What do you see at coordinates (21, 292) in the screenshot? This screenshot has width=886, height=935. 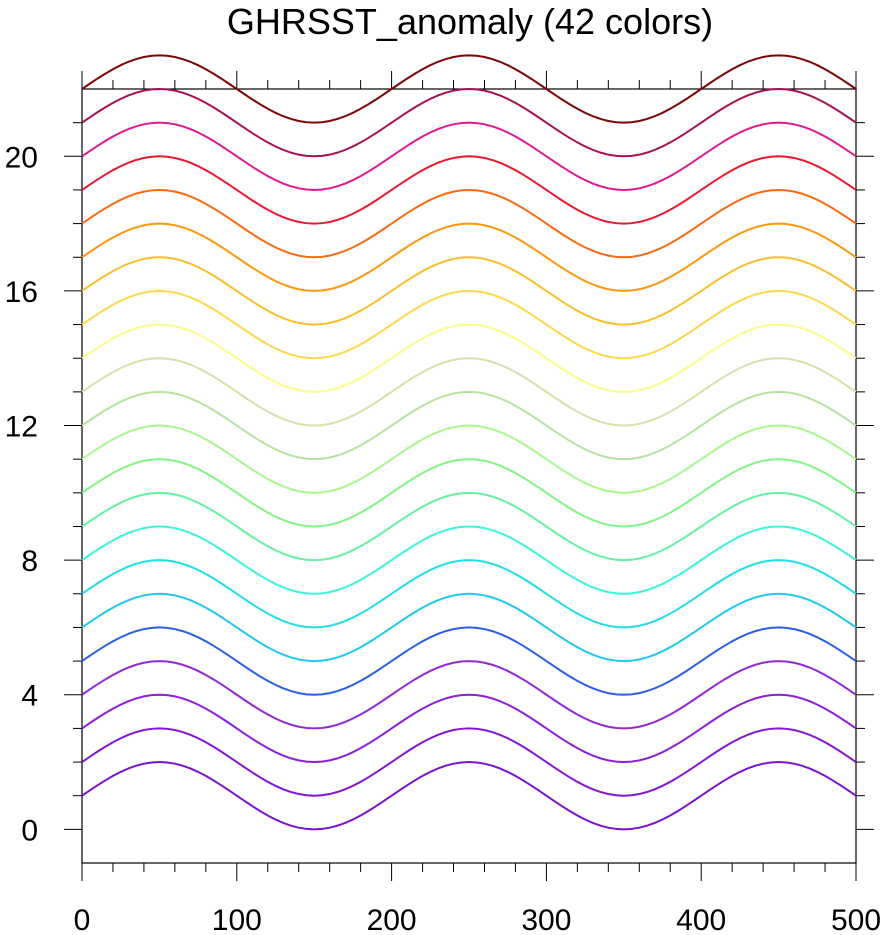 I see `y-tick-label: 16` at bounding box center [21, 292].